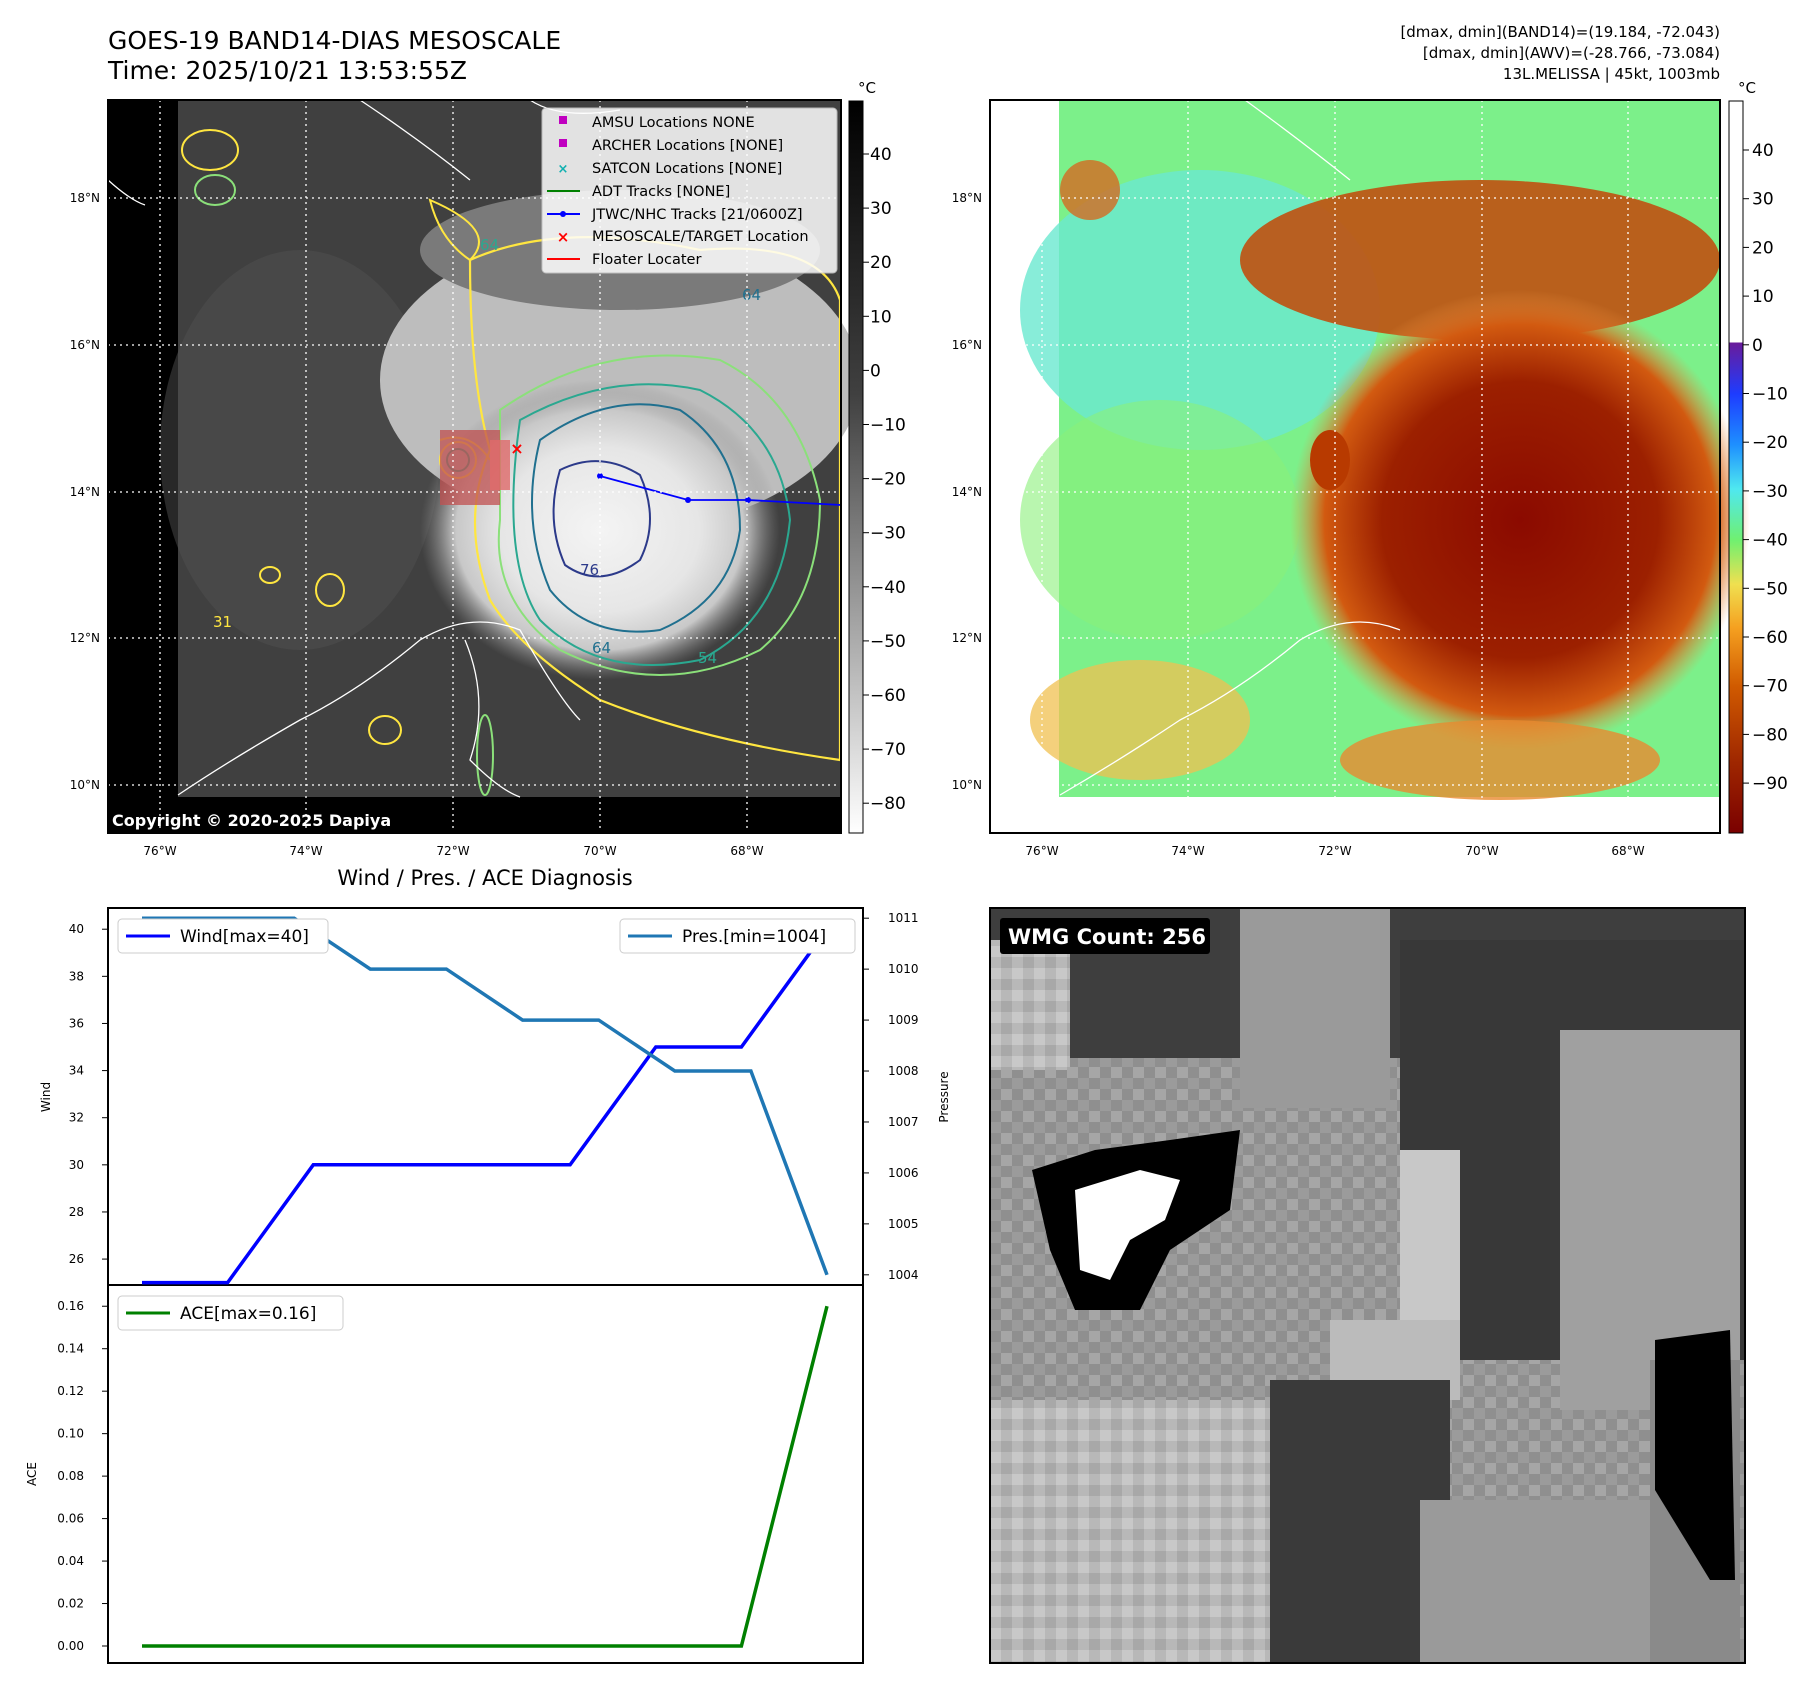  I want to click on legend-label: MESOSCALE/TARGET Location, so click(700, 237).